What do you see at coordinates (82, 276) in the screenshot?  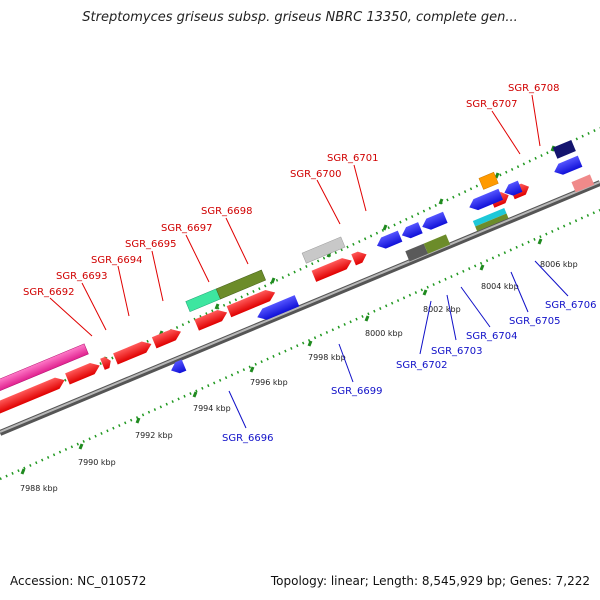 I see `gene-label: SGR_6693` at bounding box center [82, 276].